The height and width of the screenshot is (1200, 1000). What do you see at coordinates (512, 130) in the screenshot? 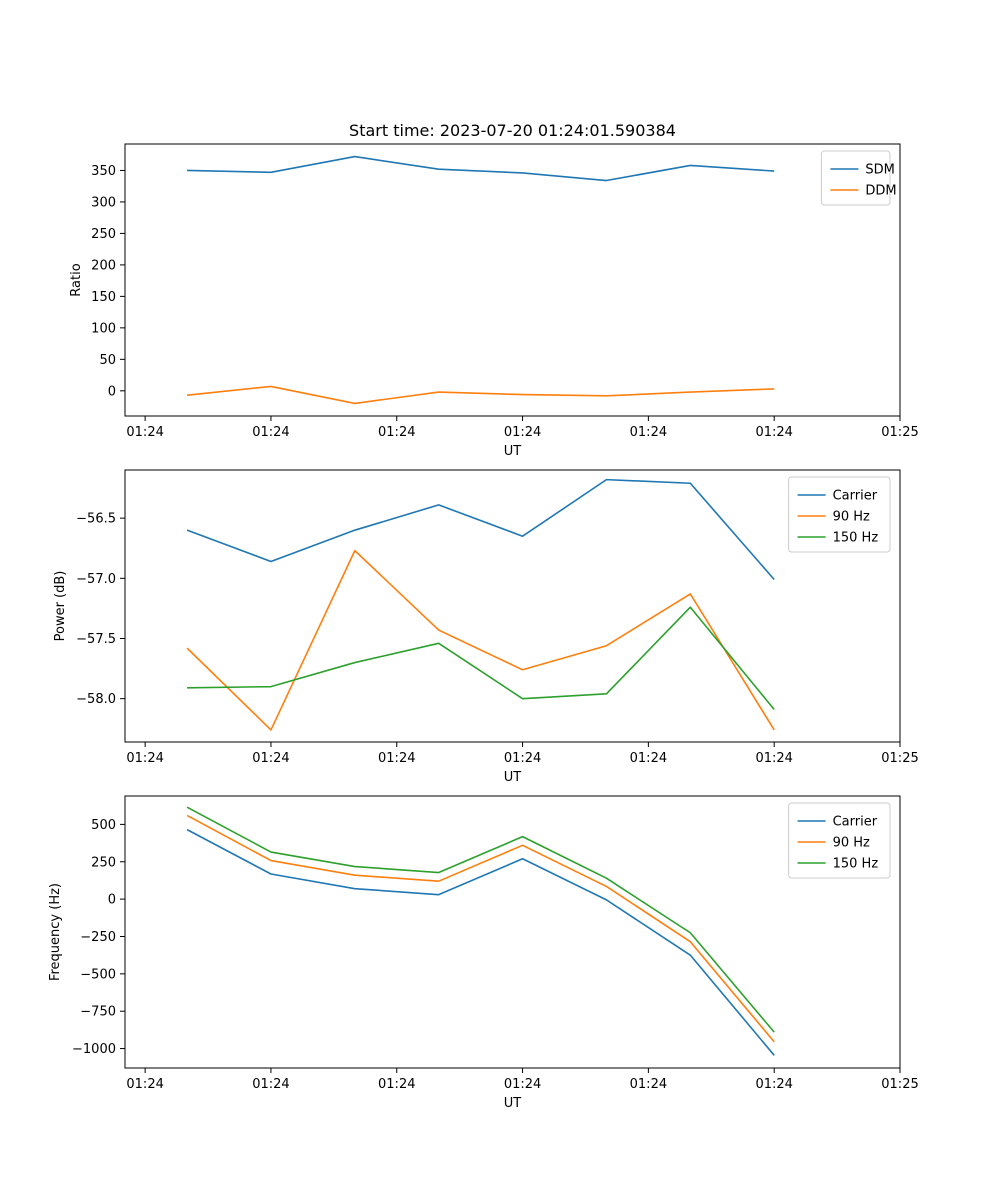
I see `chart-title: Start time: 2023-07-20 01:24:01.590384` at bounding box center [512, 130].